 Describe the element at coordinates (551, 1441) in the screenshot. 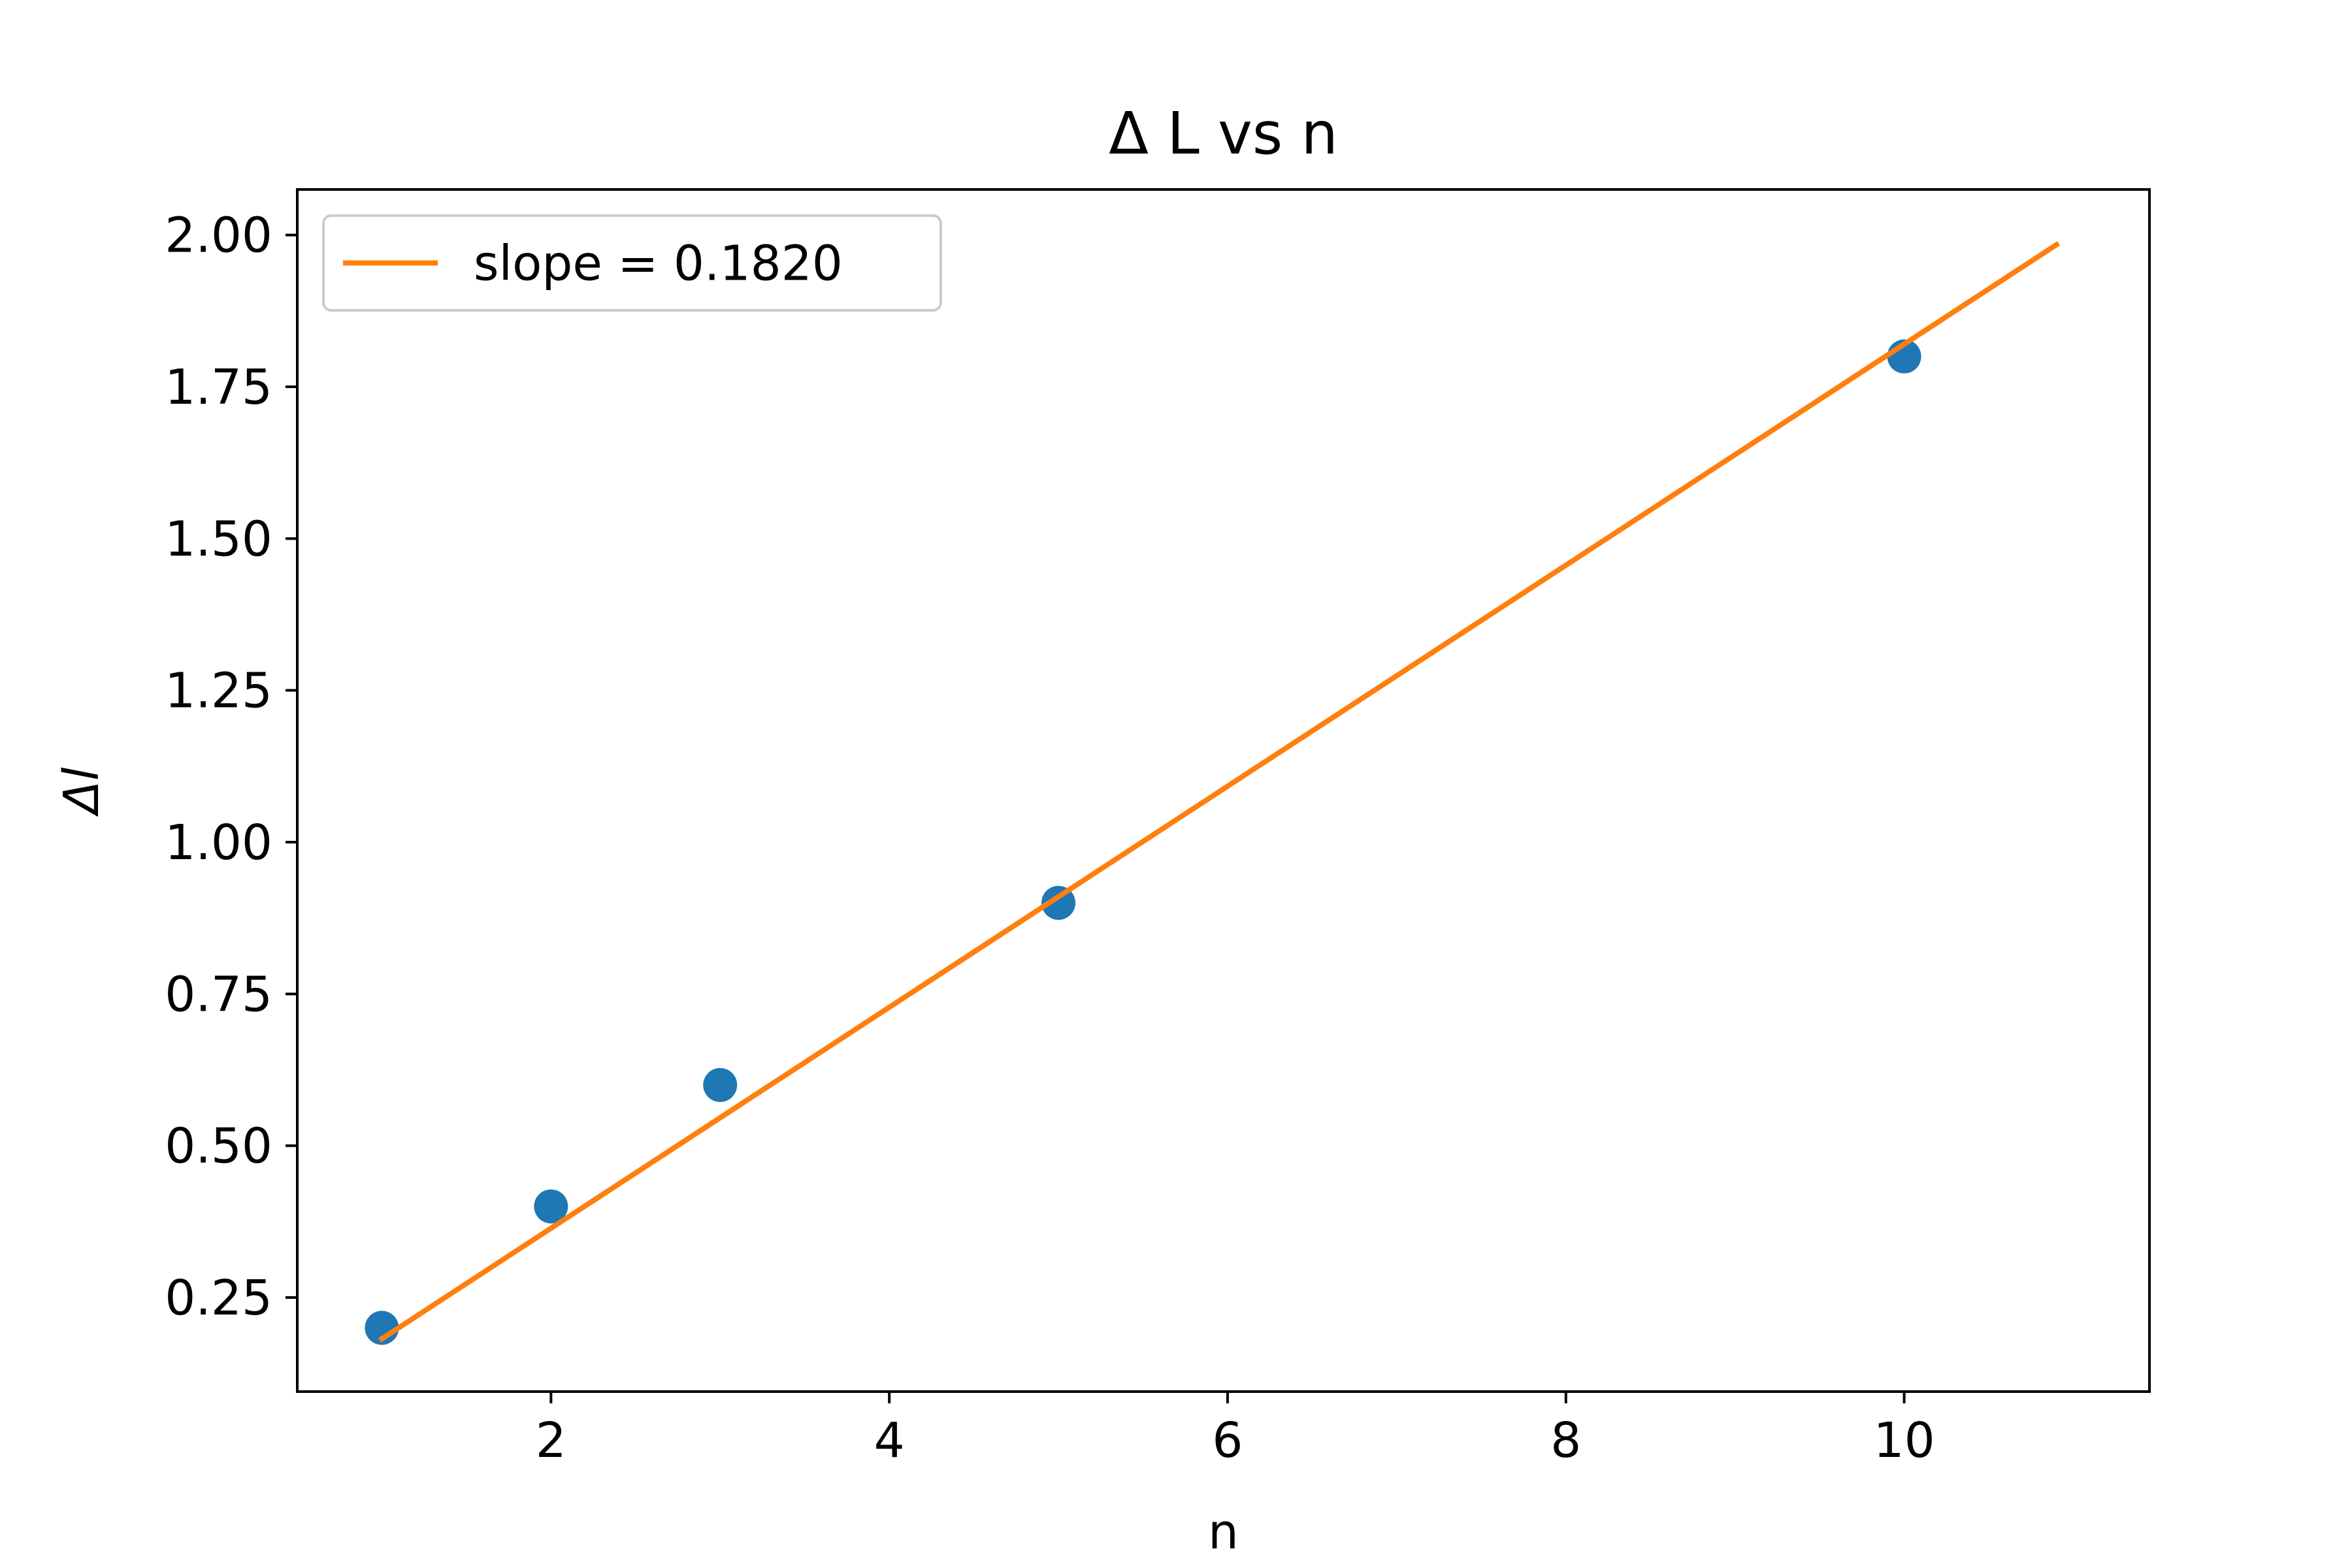

I see `x-tick-label: 2` at that location.